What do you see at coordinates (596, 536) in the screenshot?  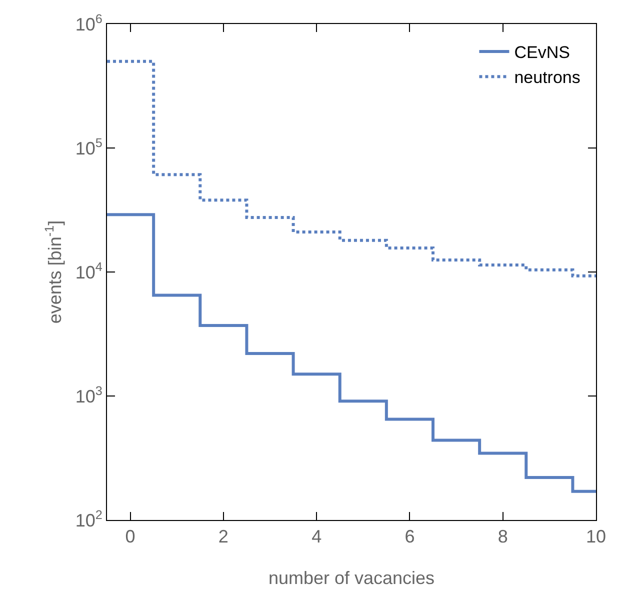 I see `x-tick-label: 10` at bounding box center [596, 536].